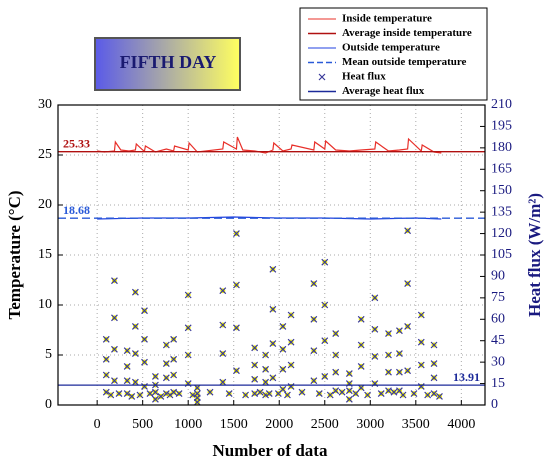 This screenshot has height=463, width=550. I want to click on series-line, so click(269, 145).